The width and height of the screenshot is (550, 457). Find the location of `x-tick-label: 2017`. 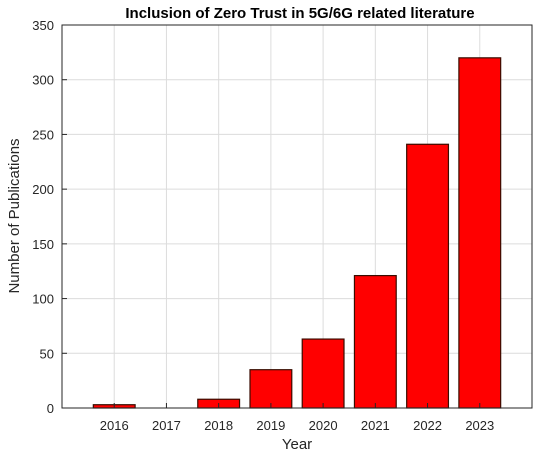

x-tick-label: 2017 is located at coordinates (166, 425).